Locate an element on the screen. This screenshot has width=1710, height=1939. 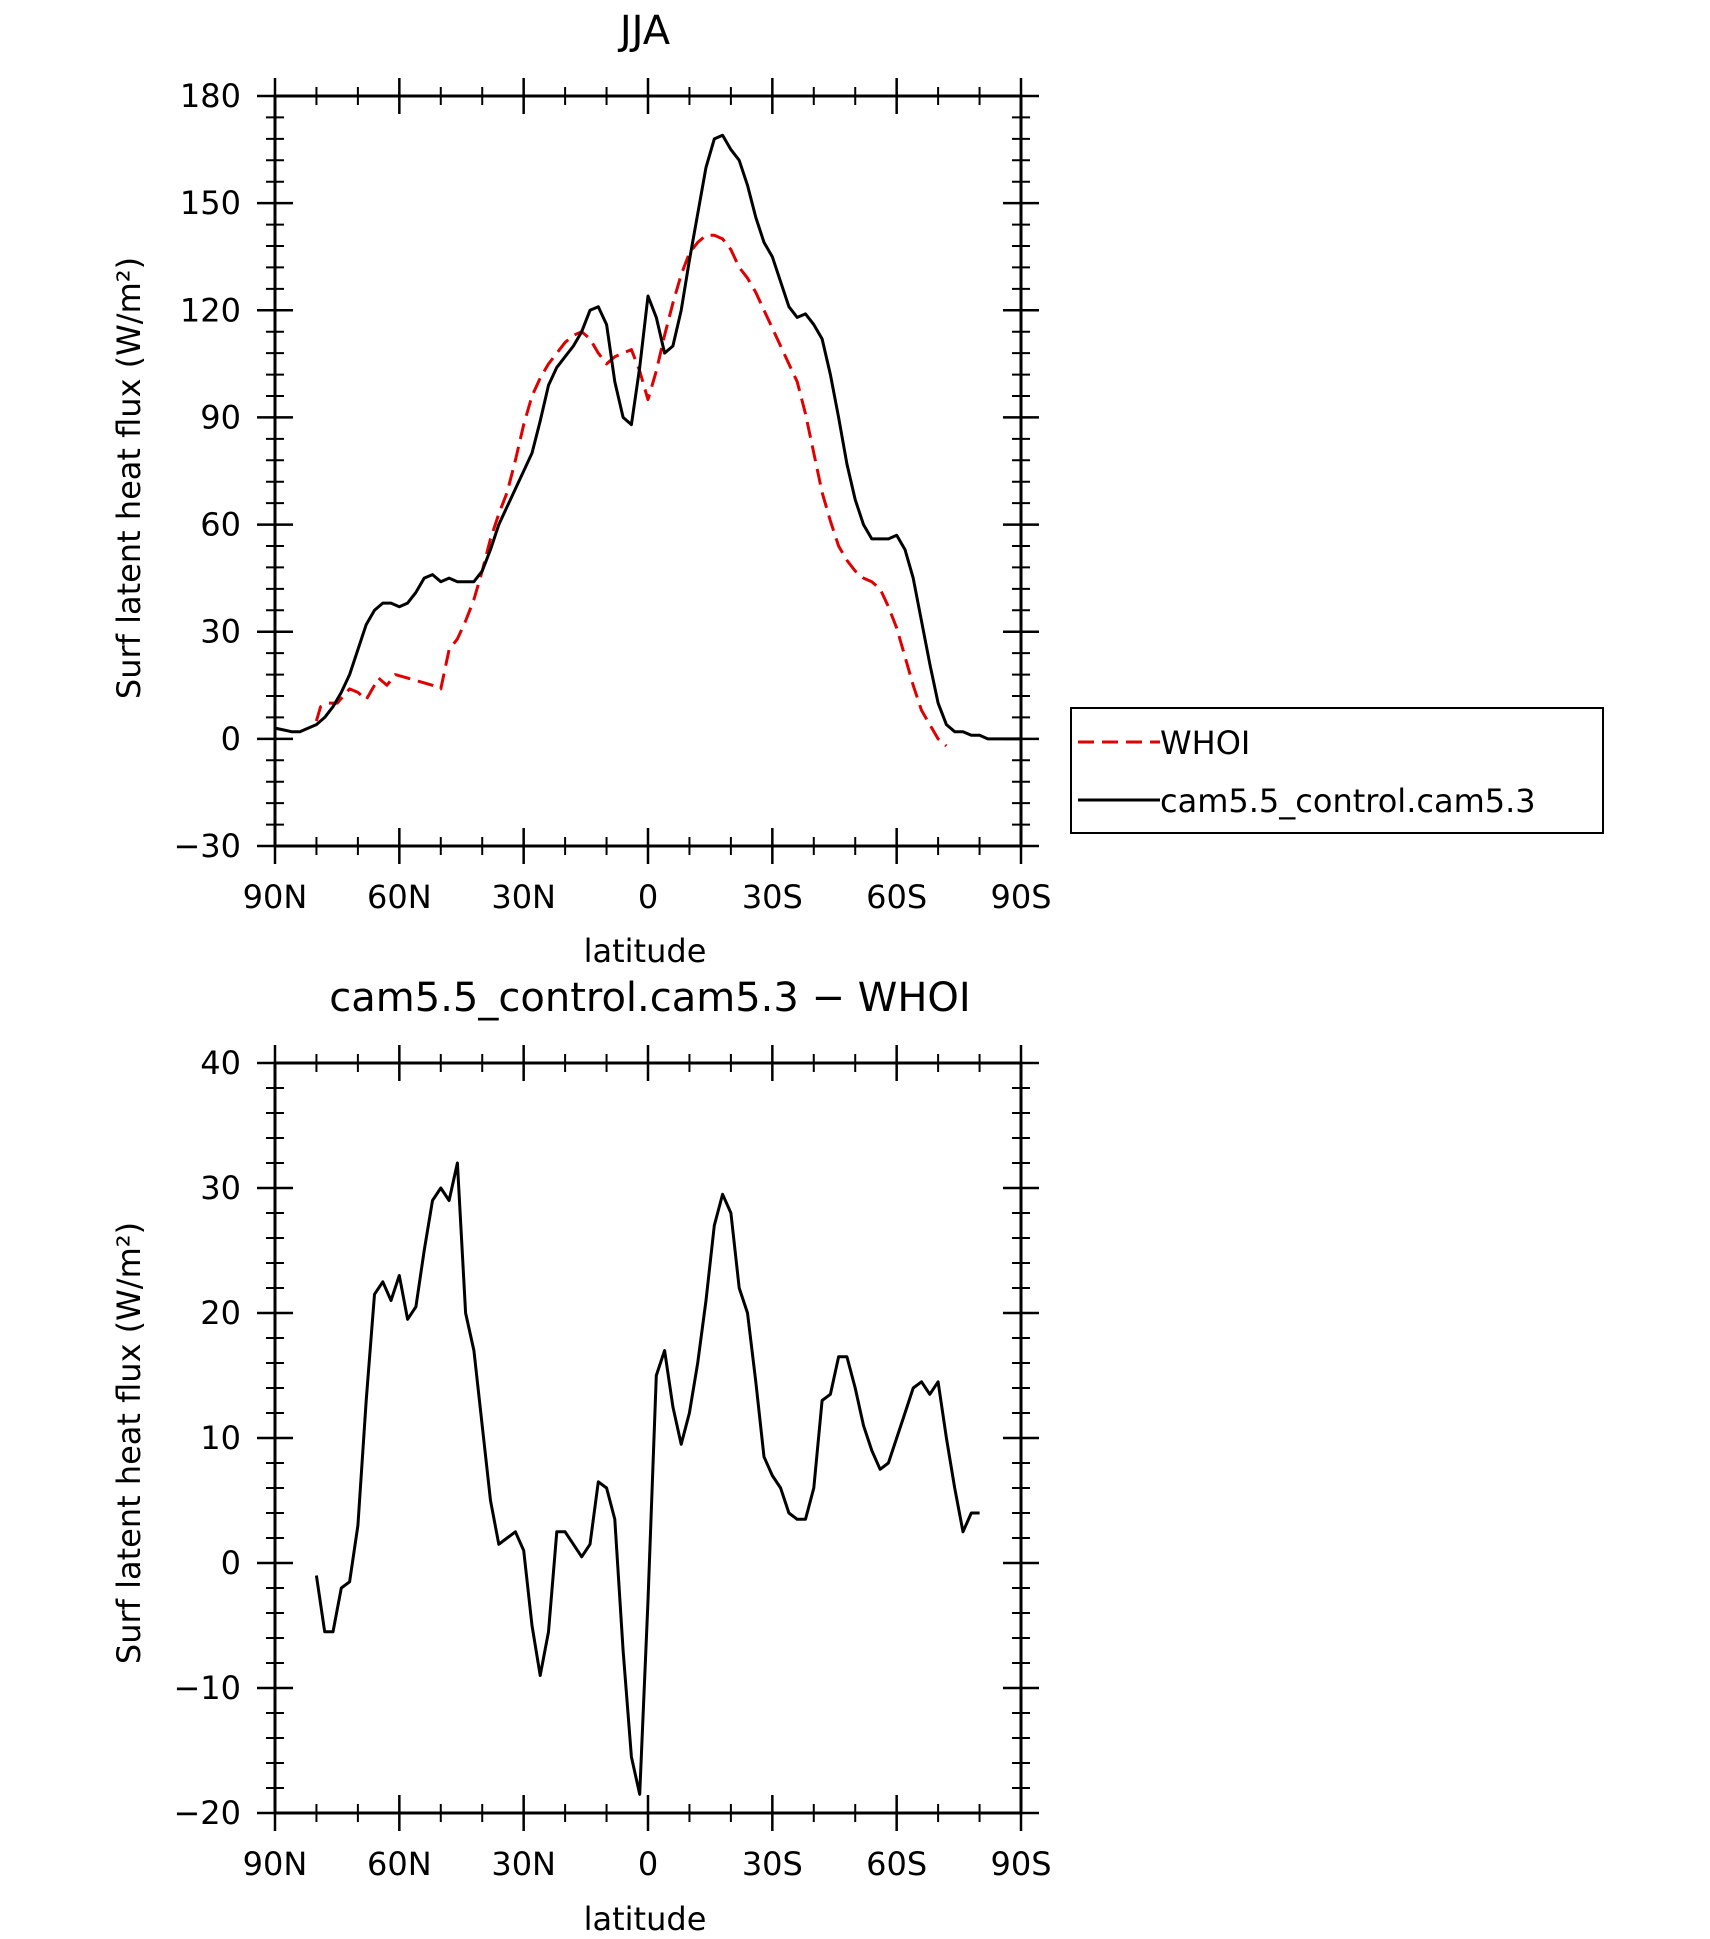
legend-whoi-label: WHOI is located at coordinates (1205, 743).